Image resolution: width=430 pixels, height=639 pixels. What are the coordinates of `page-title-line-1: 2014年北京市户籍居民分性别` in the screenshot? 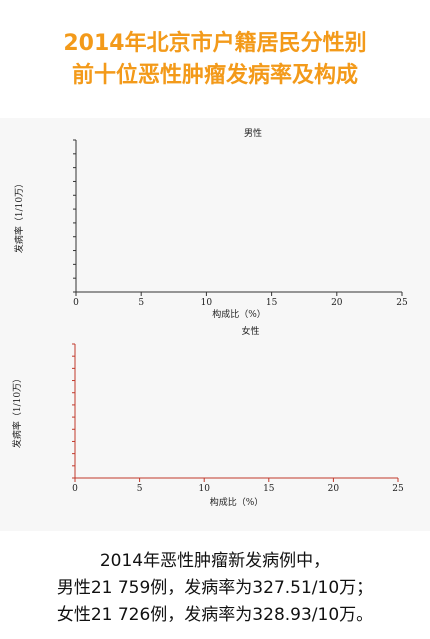 It's located at (215, 43).